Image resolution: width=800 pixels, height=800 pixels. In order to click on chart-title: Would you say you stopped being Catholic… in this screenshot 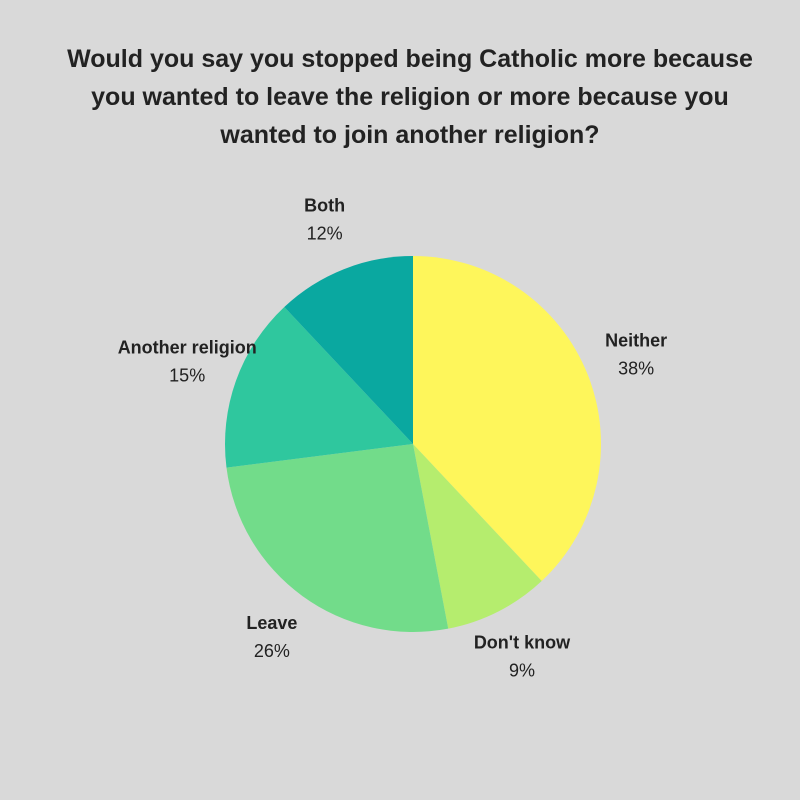, I will do `click(410, 97)`.